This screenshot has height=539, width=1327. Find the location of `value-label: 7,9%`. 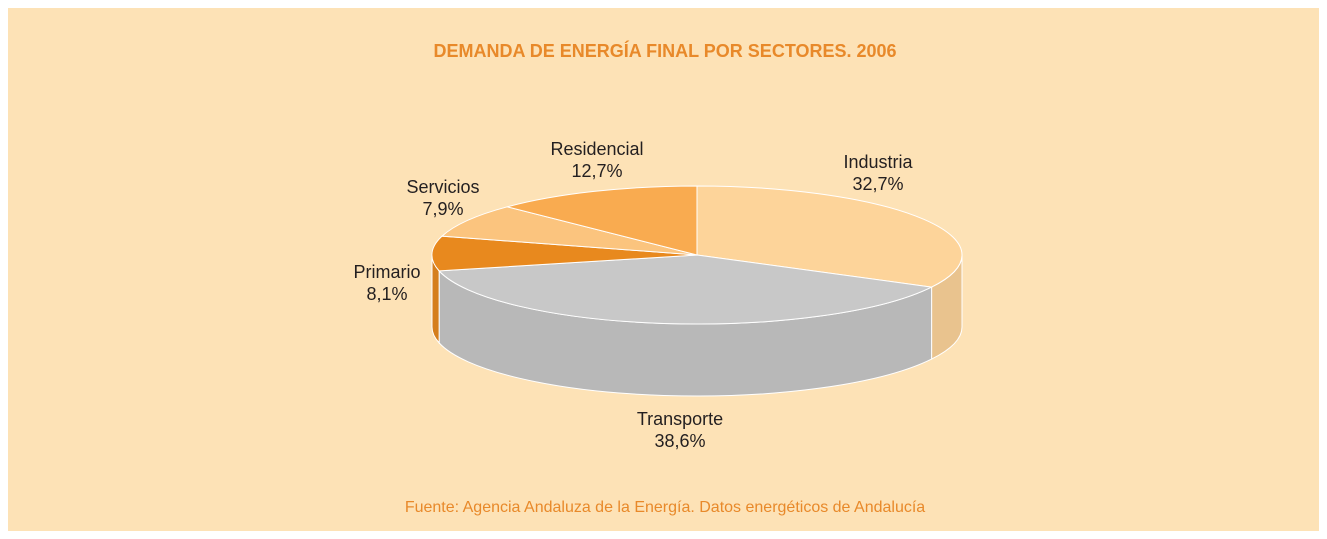

value-label: 7,9% is located at coordinates (442, 209).